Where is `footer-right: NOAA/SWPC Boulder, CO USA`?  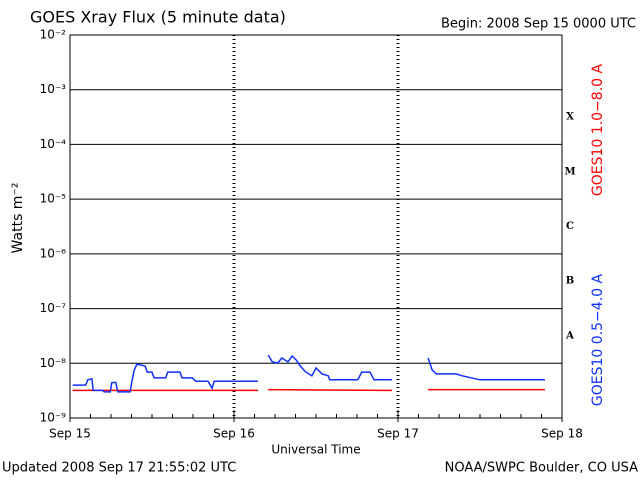
footer-right: NOAA/SWPC Boulder, CO USA is located at coordinates (541, 468).